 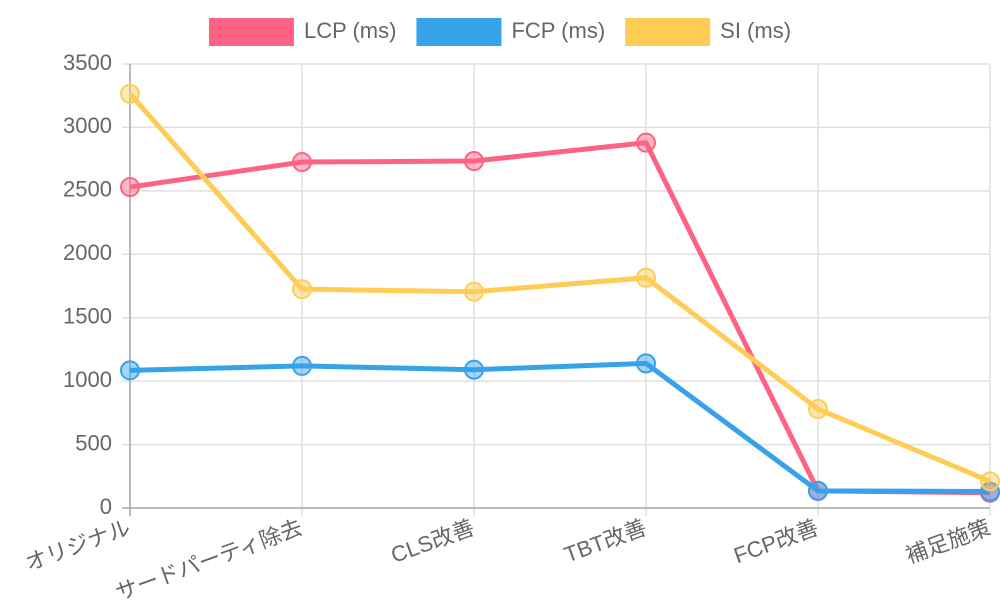 What do you see at coordinates (87, 252) in the screenshot?
I see `y-tick-label: 2000` at bounding box center [87, 252].